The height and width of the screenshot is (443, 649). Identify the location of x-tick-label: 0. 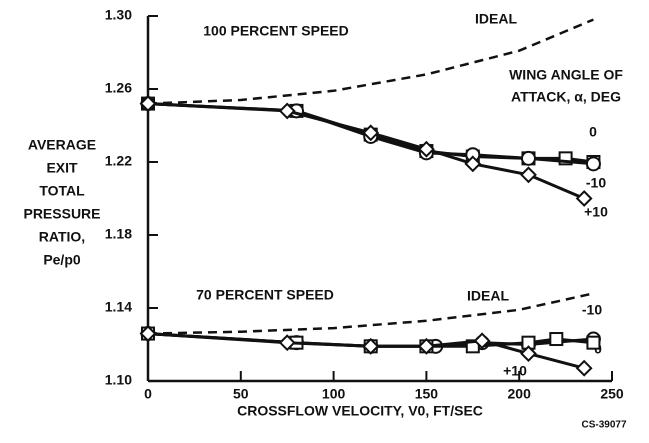
(148, 394).